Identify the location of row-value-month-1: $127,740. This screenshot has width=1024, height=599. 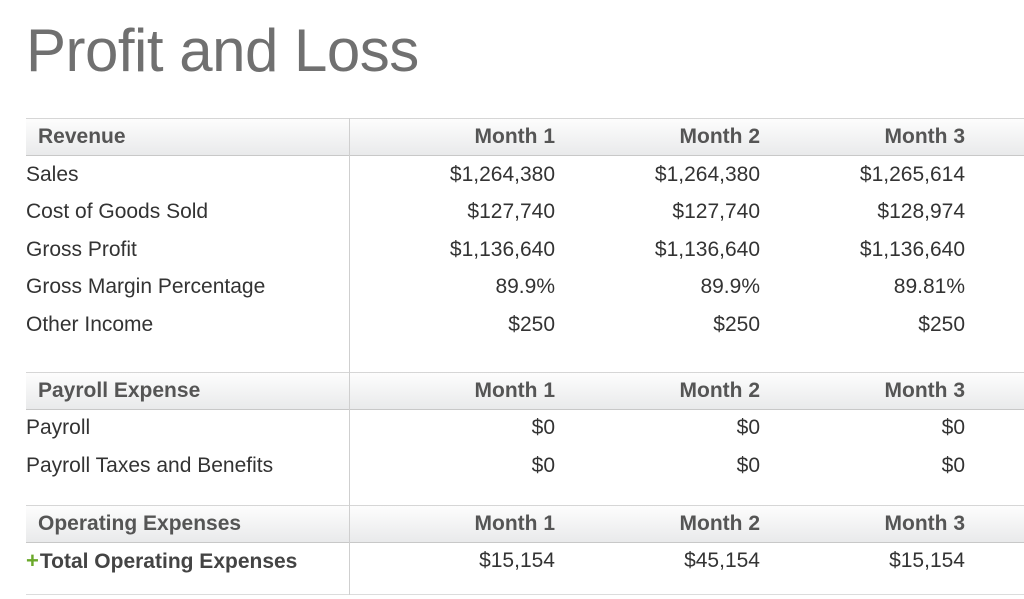
(511, 212).